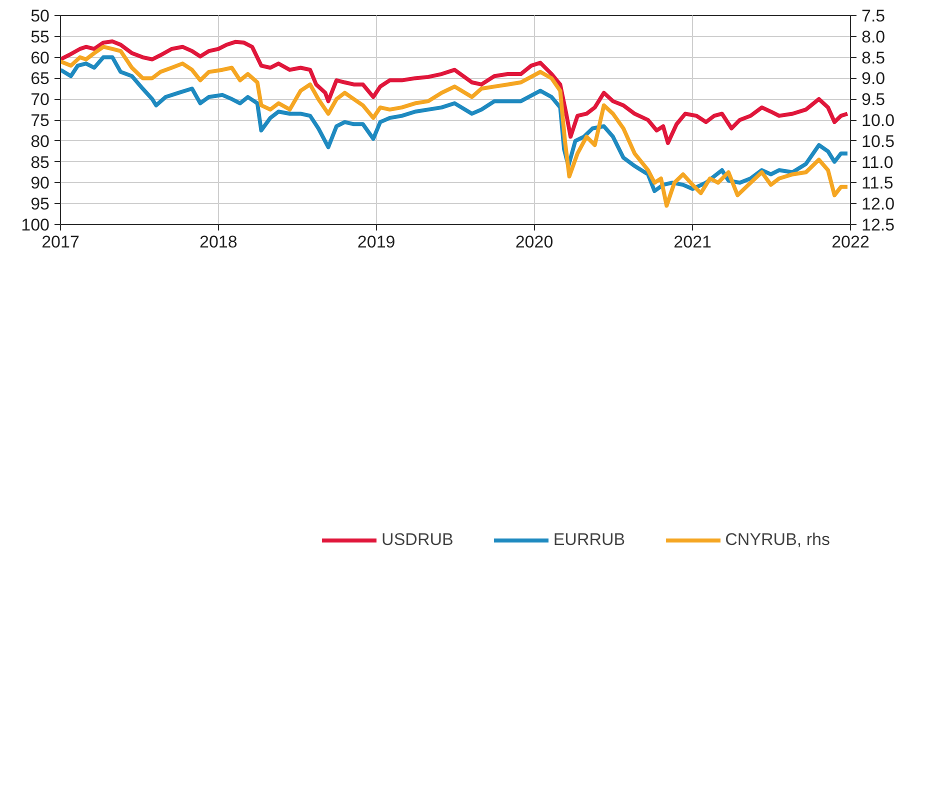  What do you see at coordinates (40, 141) in the screenshot?
I see `y-tick-label: 80` at bounding box center [40, 141].